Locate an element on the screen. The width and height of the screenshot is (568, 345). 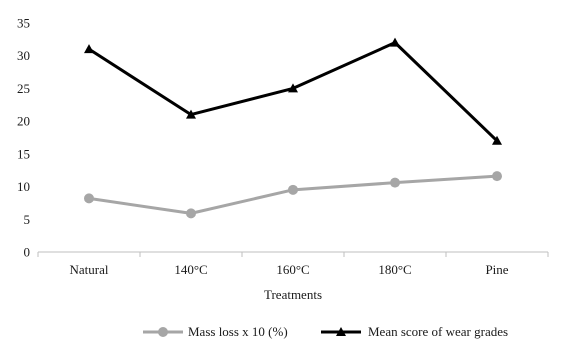
x-tick-label: 160°C is located at coordinates (292, 269).